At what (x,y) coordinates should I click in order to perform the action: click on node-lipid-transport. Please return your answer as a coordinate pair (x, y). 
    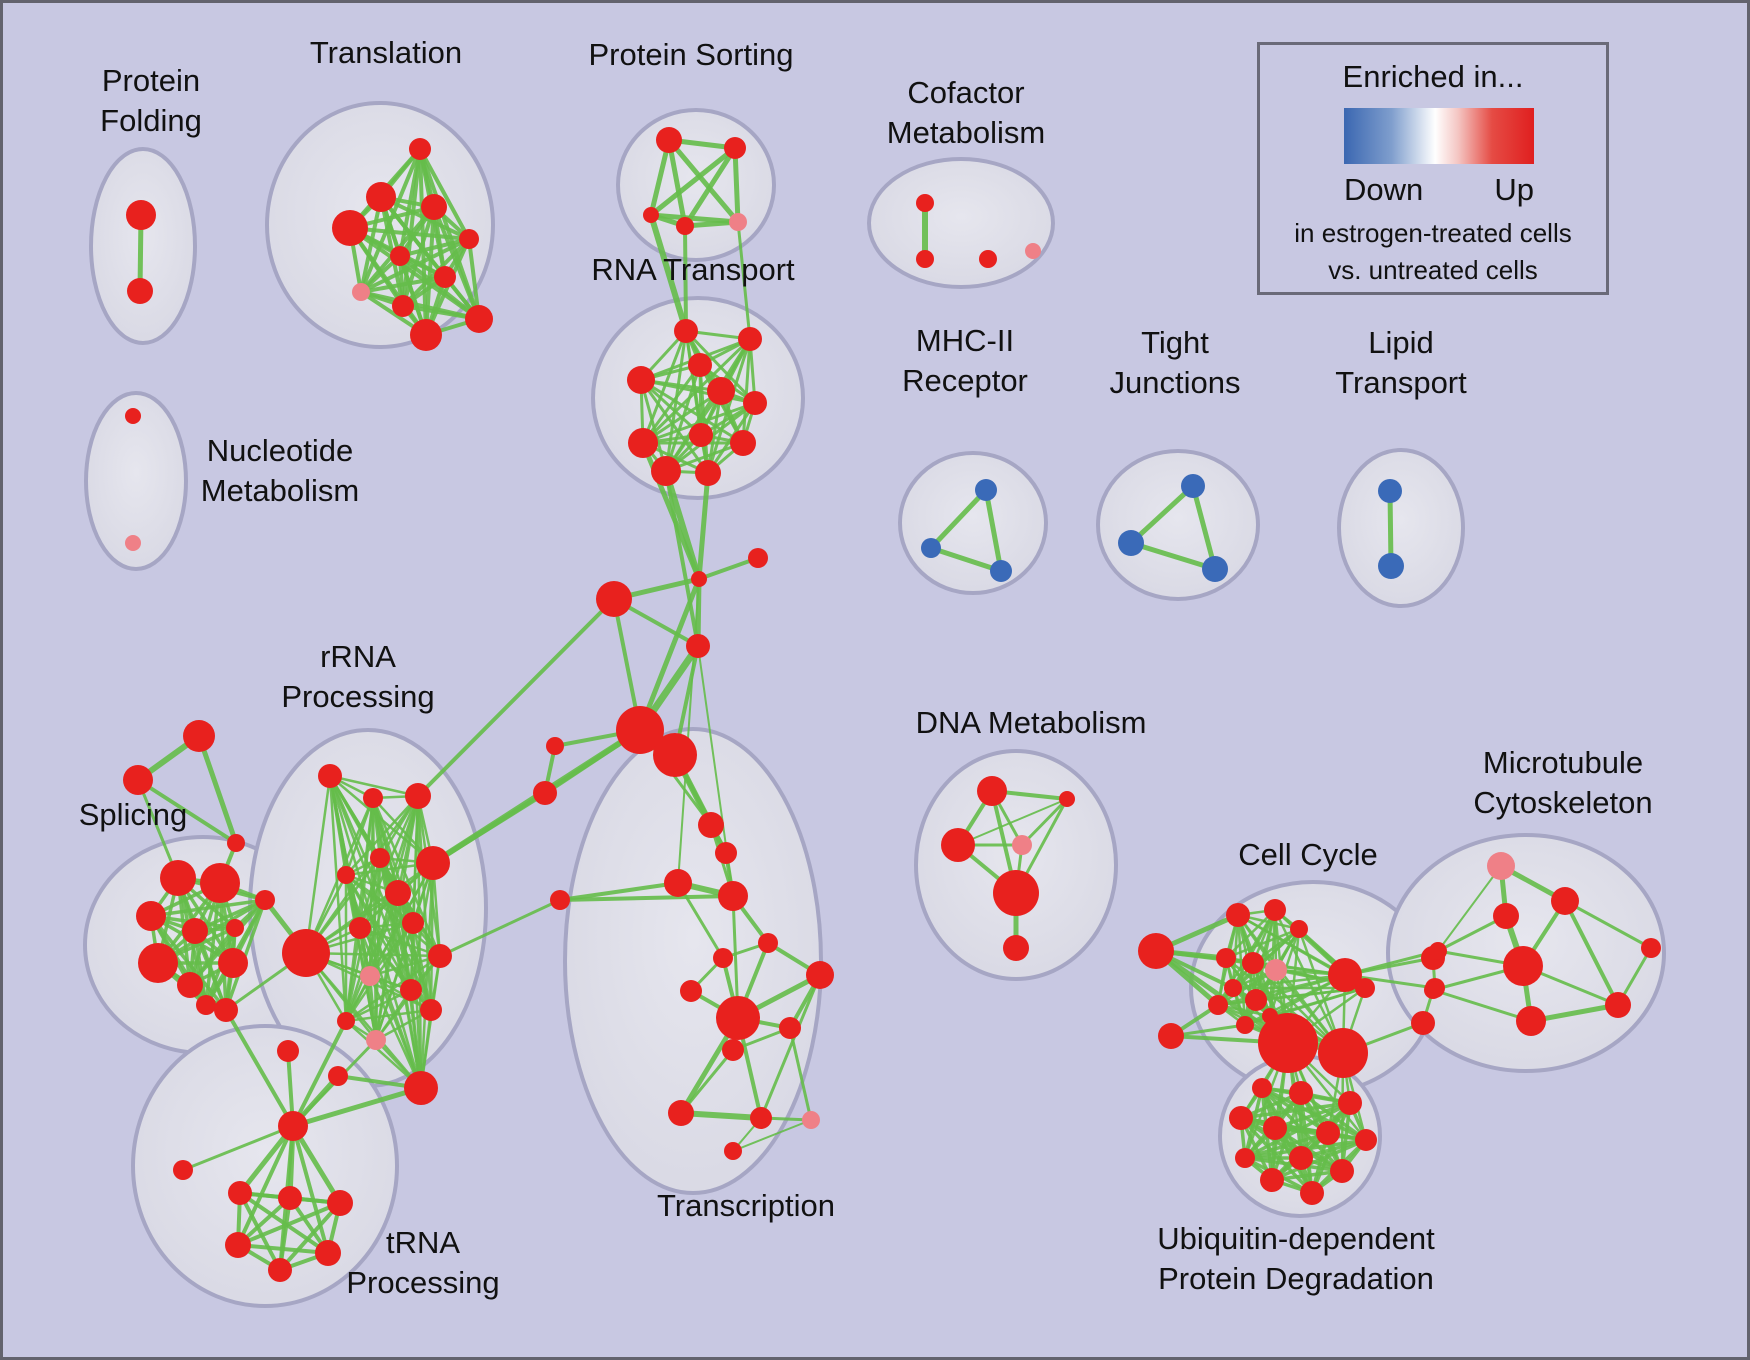
    Looking at the image, I should click on (1391, 566).